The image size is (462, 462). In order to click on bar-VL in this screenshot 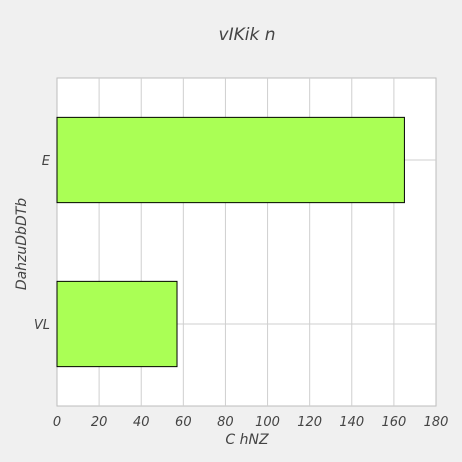, I will do `click(117, 324)`.